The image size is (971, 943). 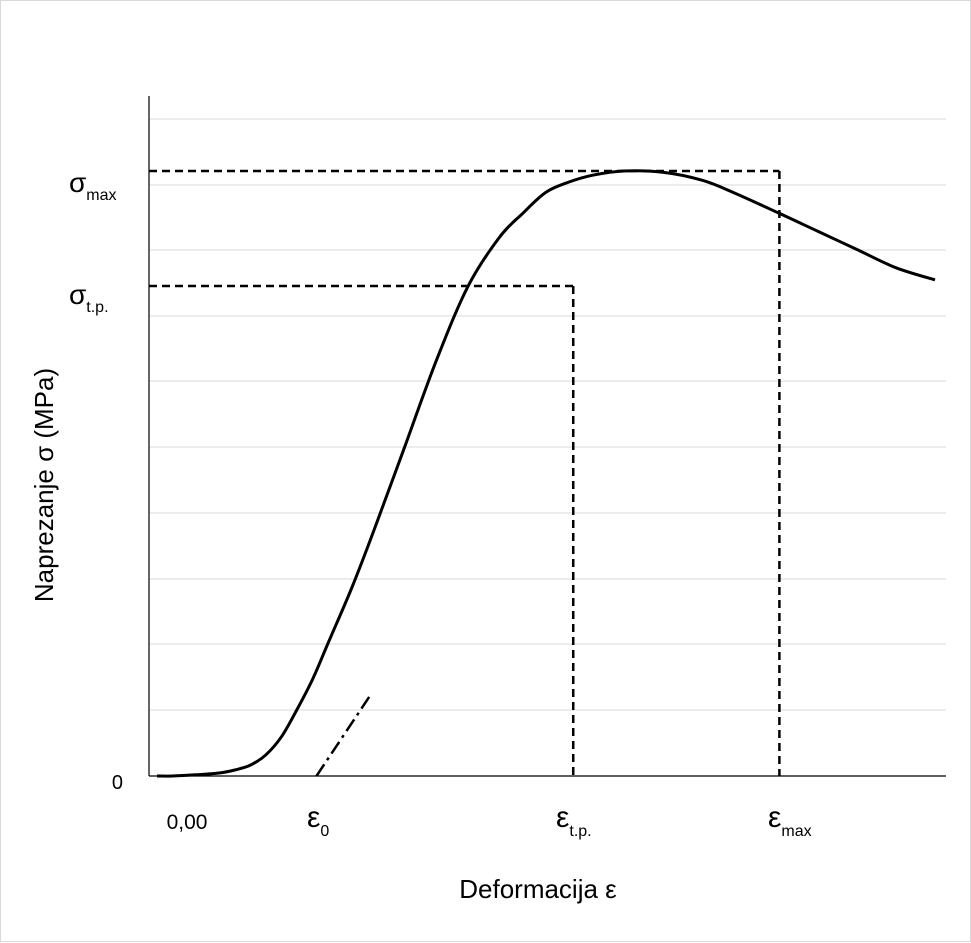 I want to click on x-tick-epsilon-max: εmax, so click(x=790, y=820).